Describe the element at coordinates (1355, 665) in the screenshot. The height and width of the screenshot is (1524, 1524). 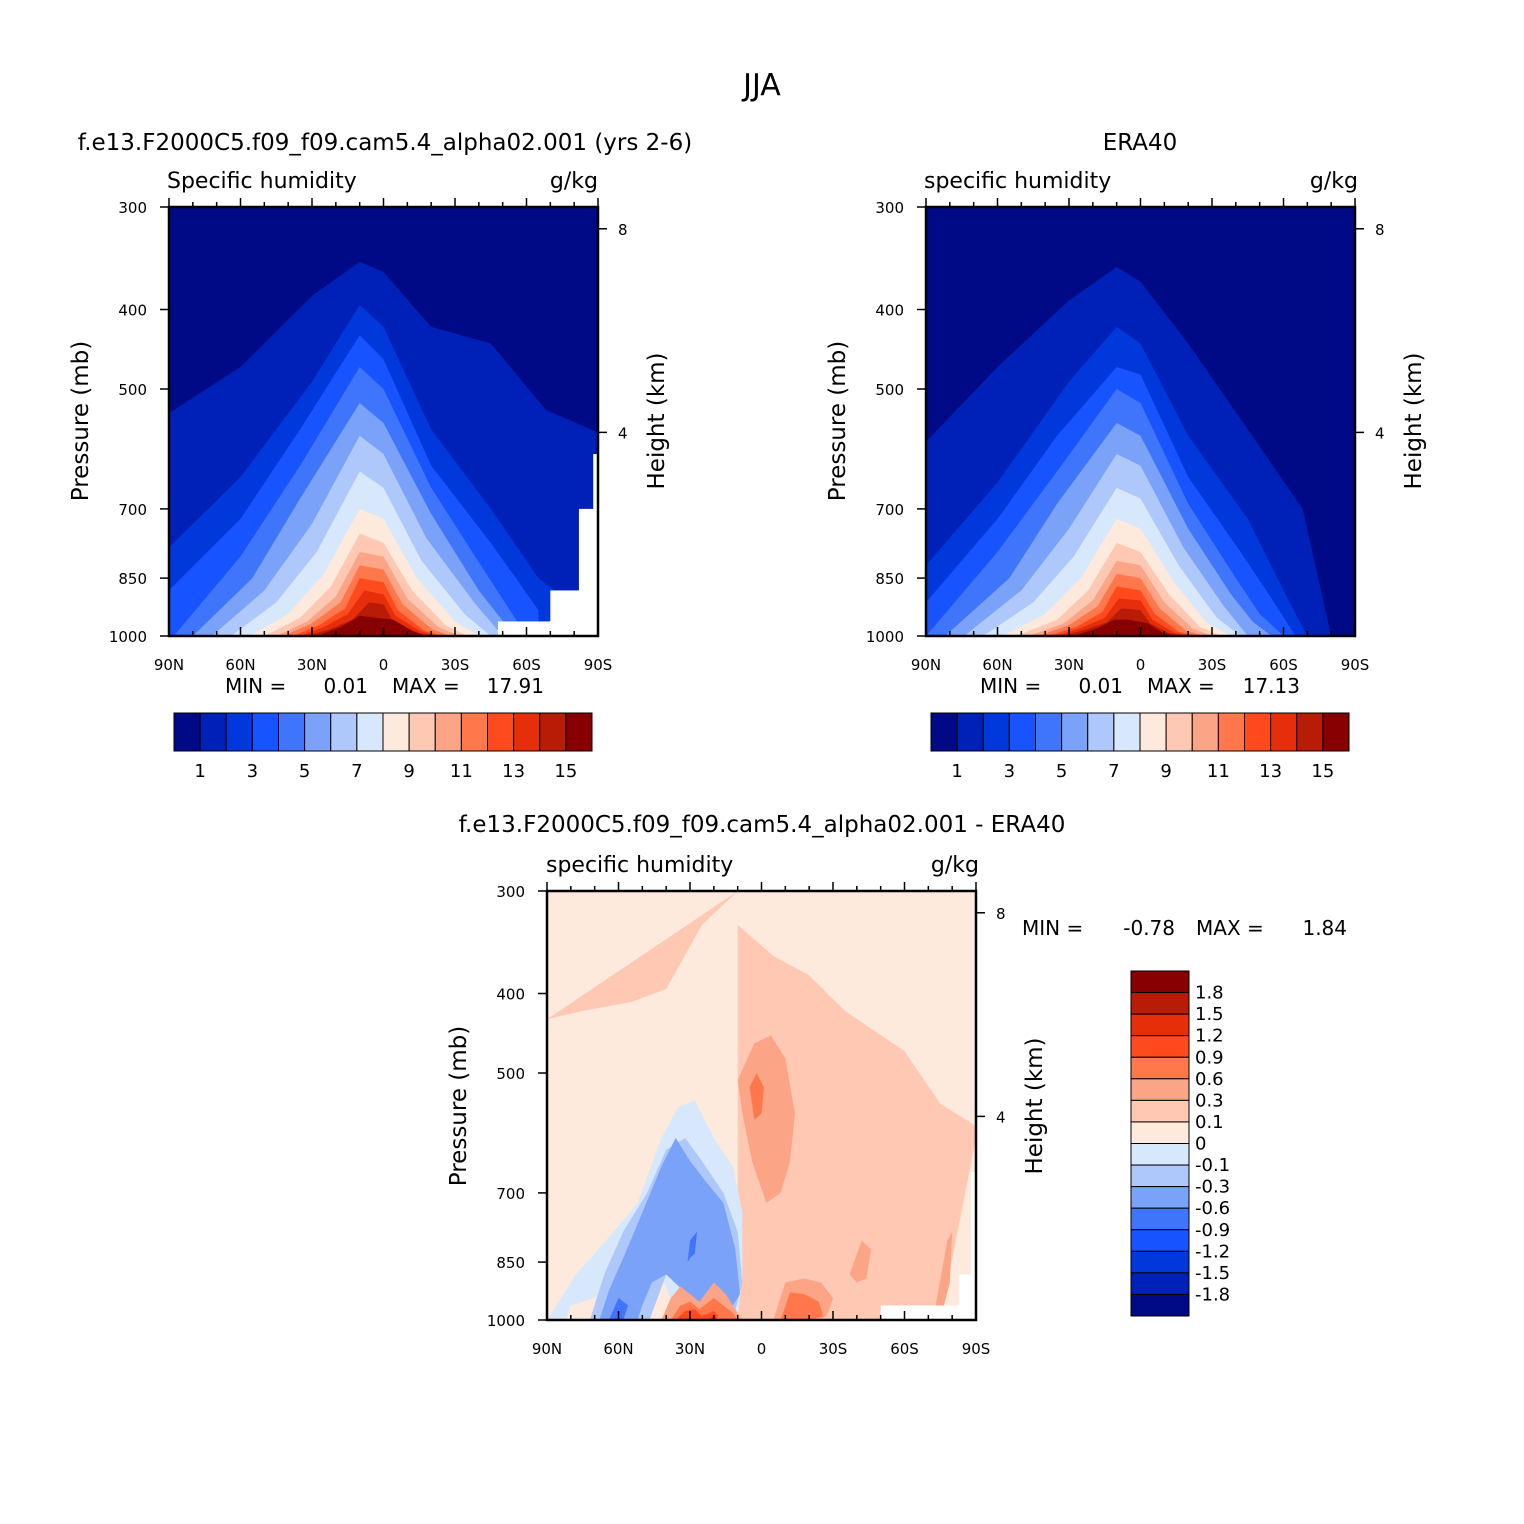
I see `obs-x-tick-label: 90S` at that location.